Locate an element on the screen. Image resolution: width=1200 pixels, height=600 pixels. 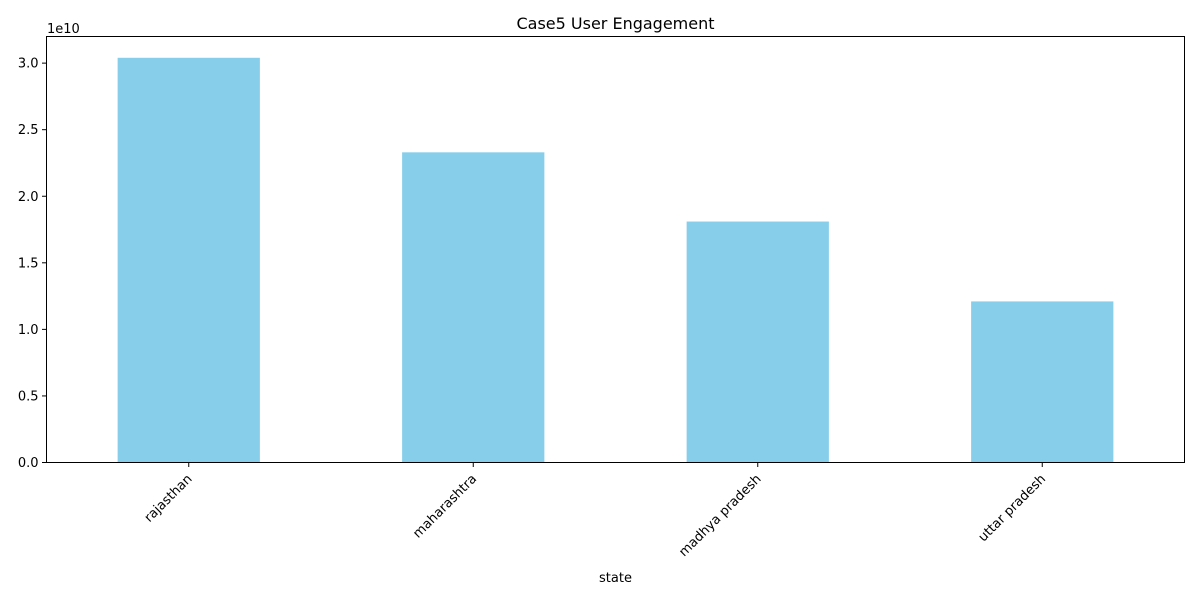
x-tick-label: uttar pradesh is located at coordinates (1012, 508).